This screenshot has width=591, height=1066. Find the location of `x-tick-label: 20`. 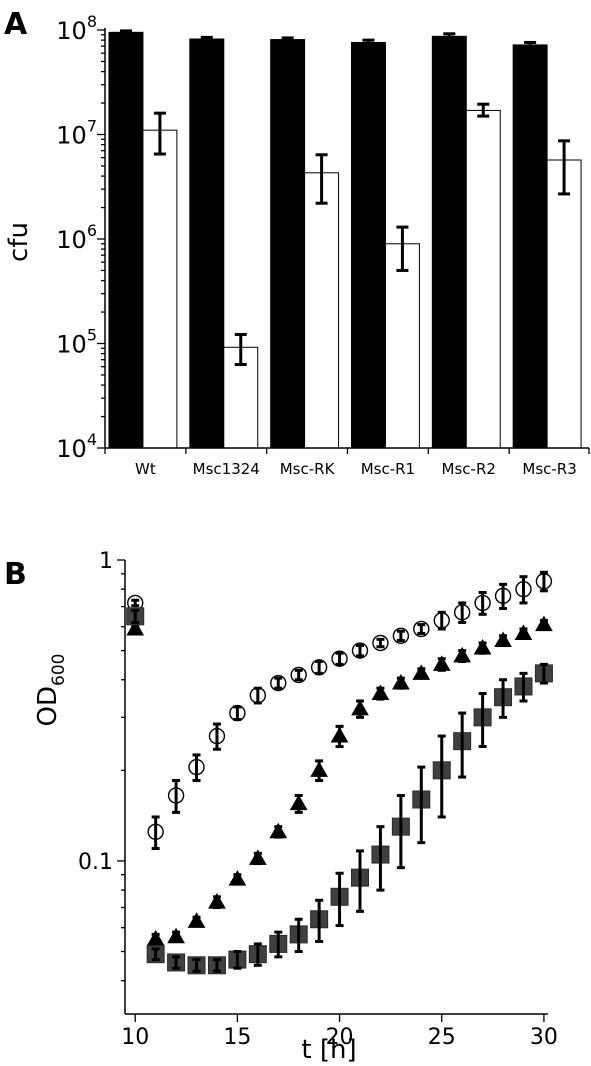

x-tick-label: 20 is located at coordinates (340, 1037).